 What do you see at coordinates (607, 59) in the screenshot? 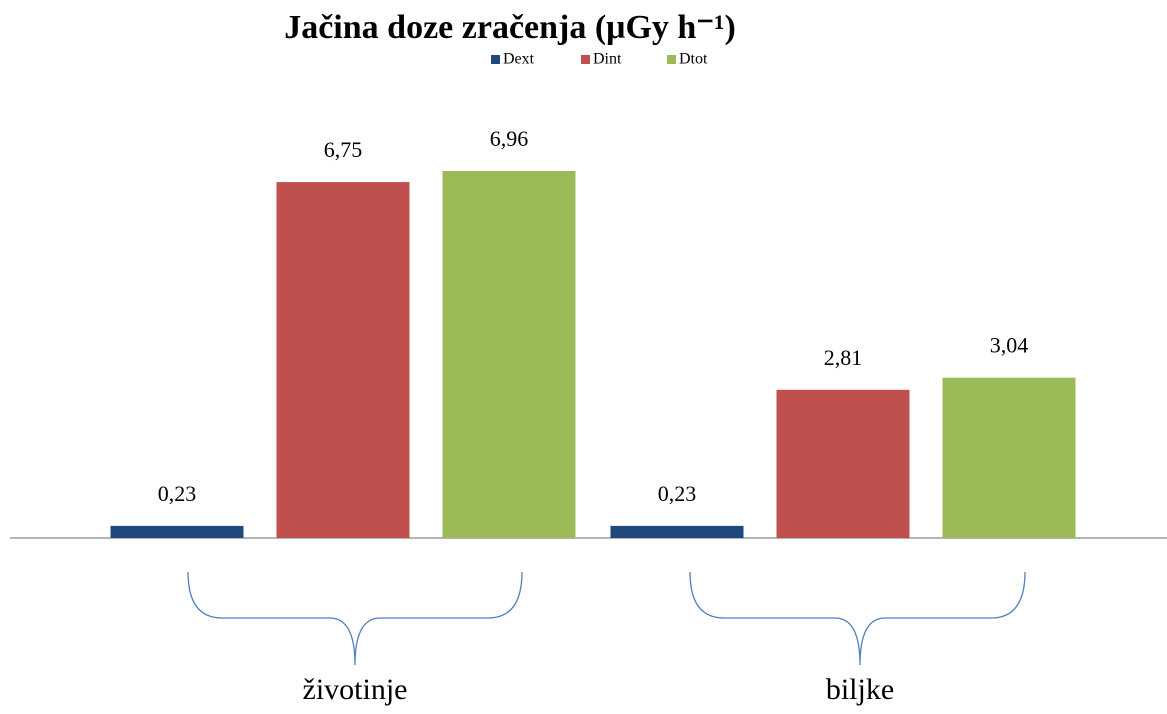
I see `legend-label: Dint` at bounding box center [607, 59].